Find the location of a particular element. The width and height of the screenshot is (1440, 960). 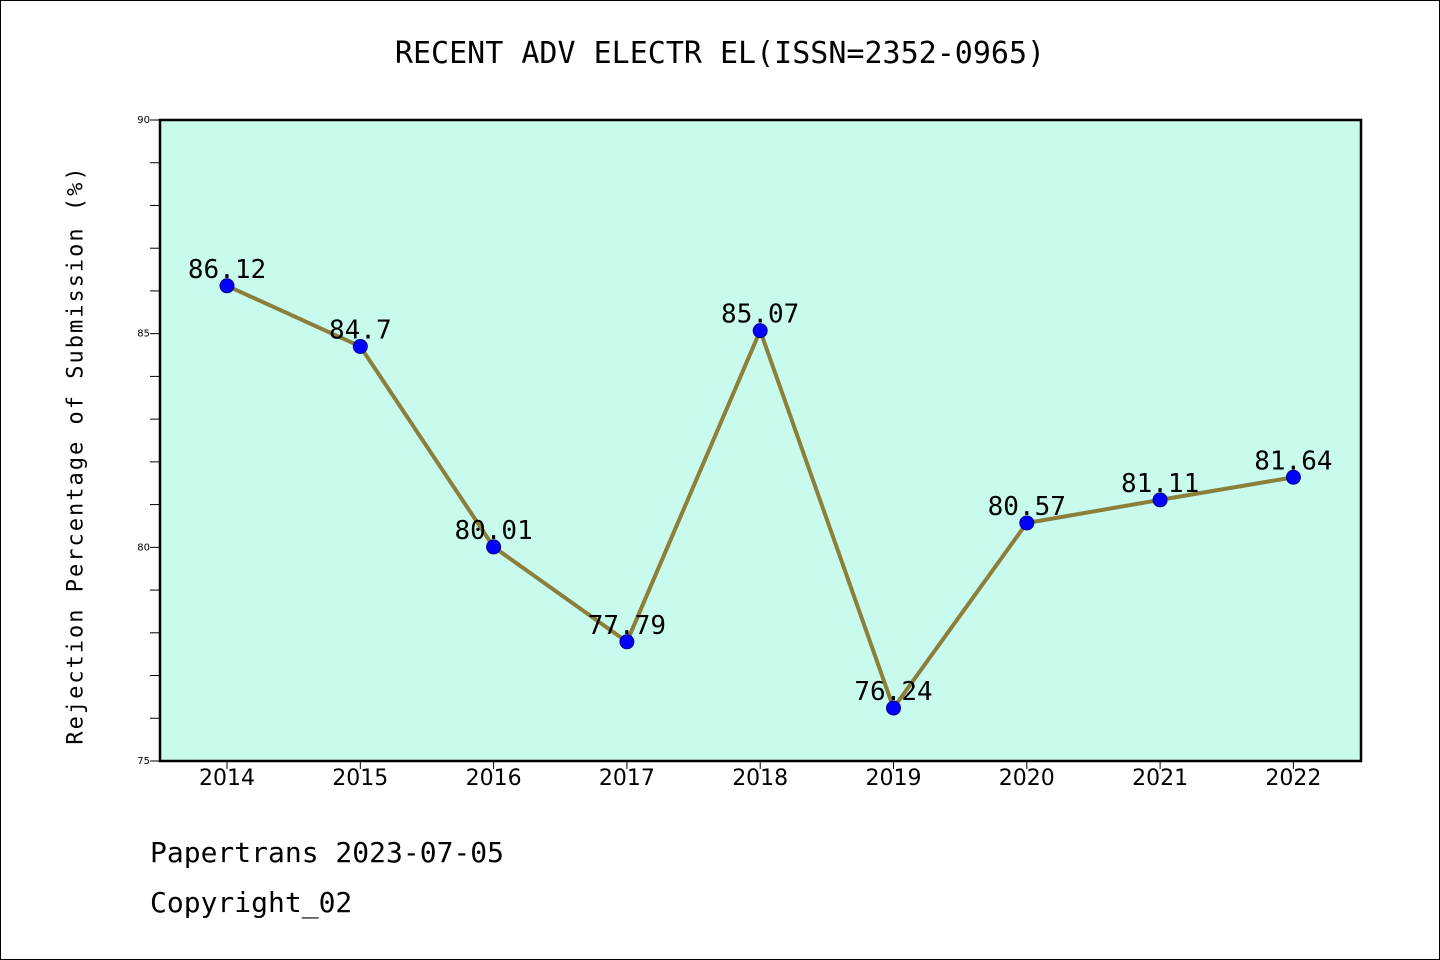

footer-source: Papertrans 2023-07-05 is located at coordinates (327, 852).